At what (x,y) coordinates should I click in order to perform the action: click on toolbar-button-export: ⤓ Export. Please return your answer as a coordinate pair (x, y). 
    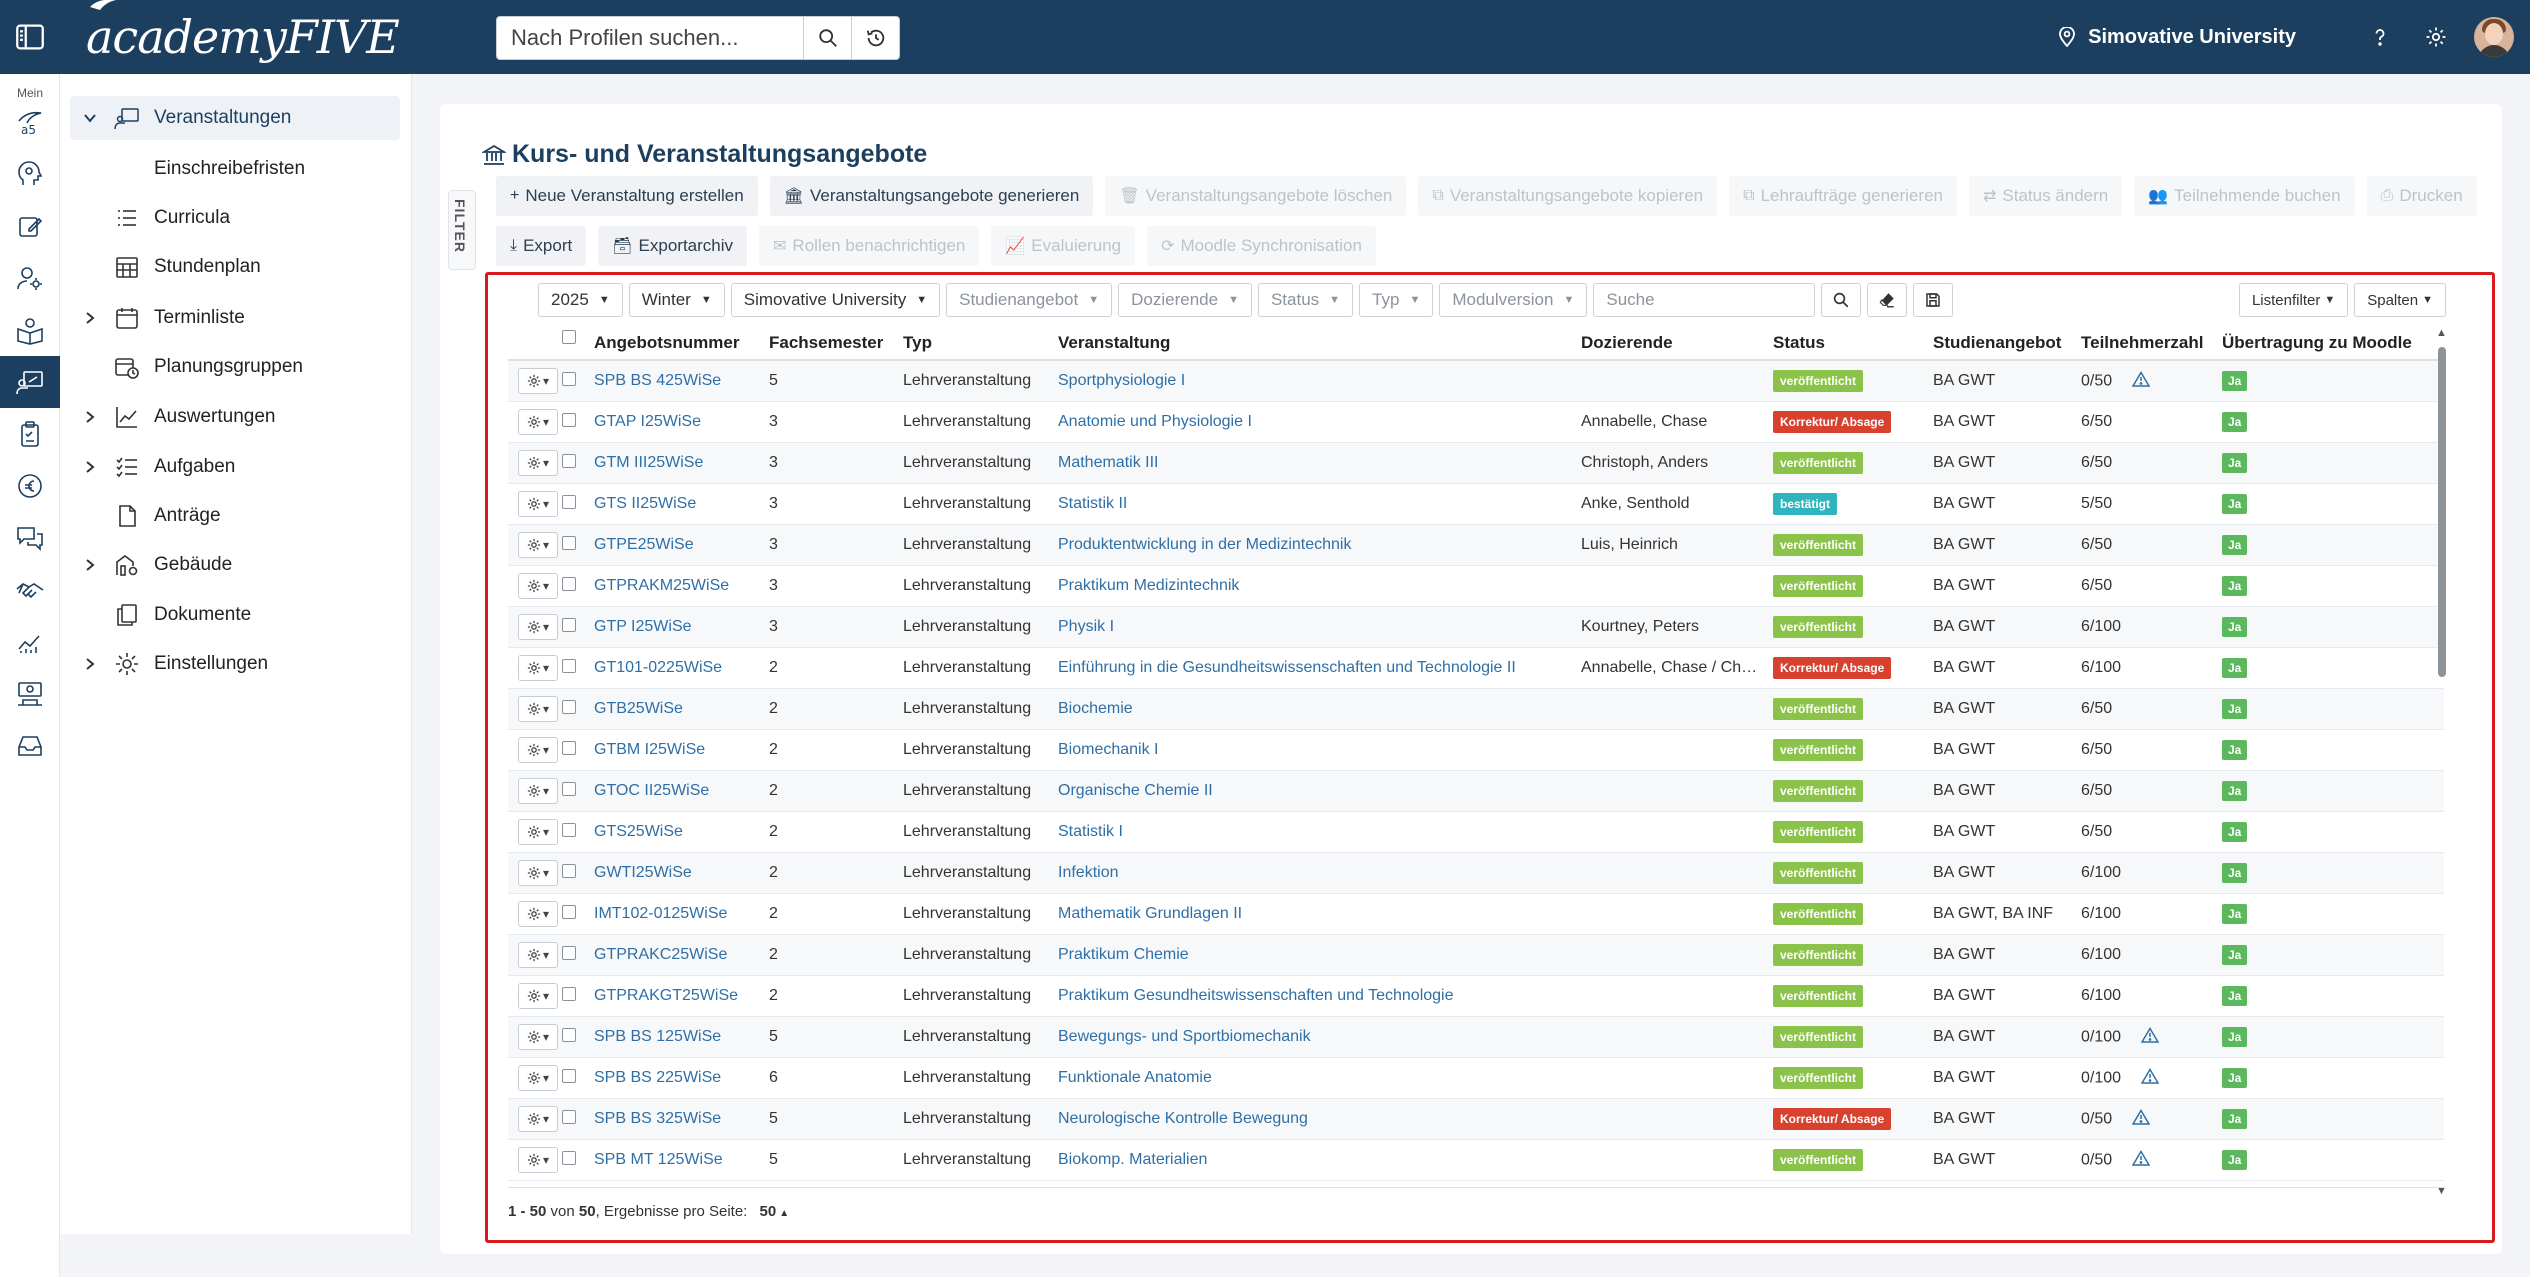
    Looking at the image, I should click on (541, 246).